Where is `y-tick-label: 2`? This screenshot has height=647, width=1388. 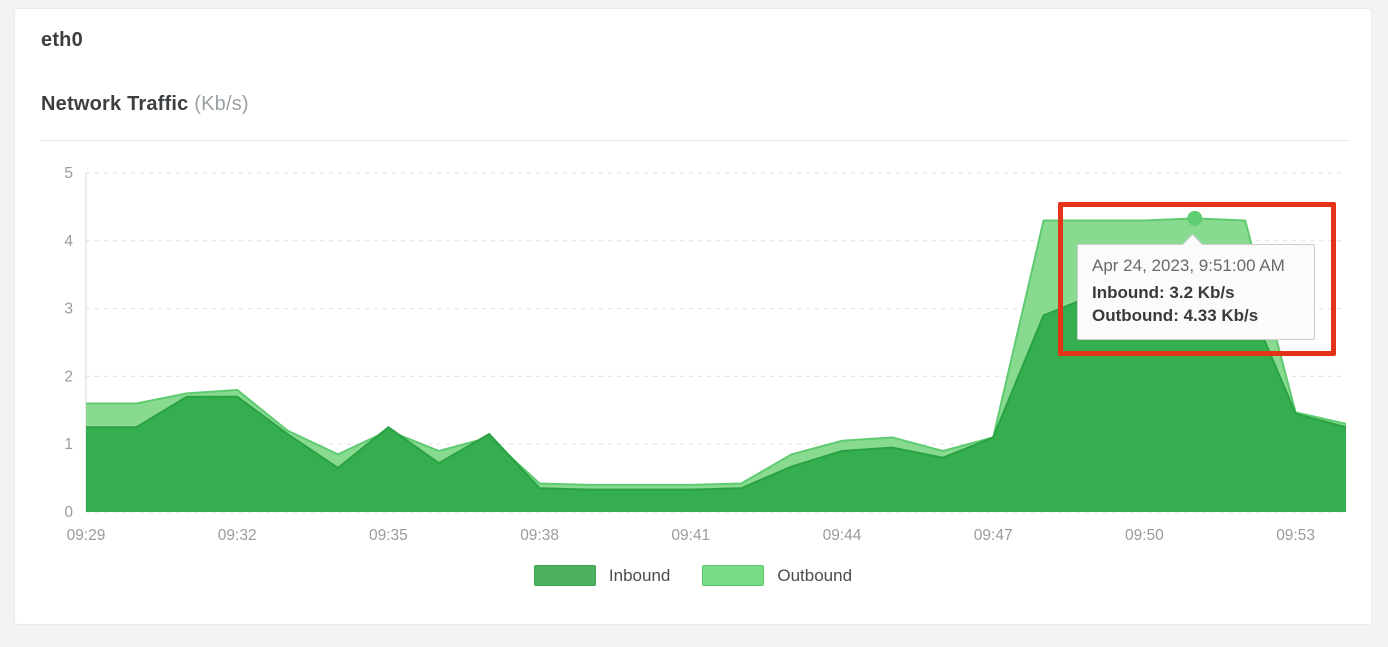
y-tick-label: 2 is located at coordinates (68, 376).